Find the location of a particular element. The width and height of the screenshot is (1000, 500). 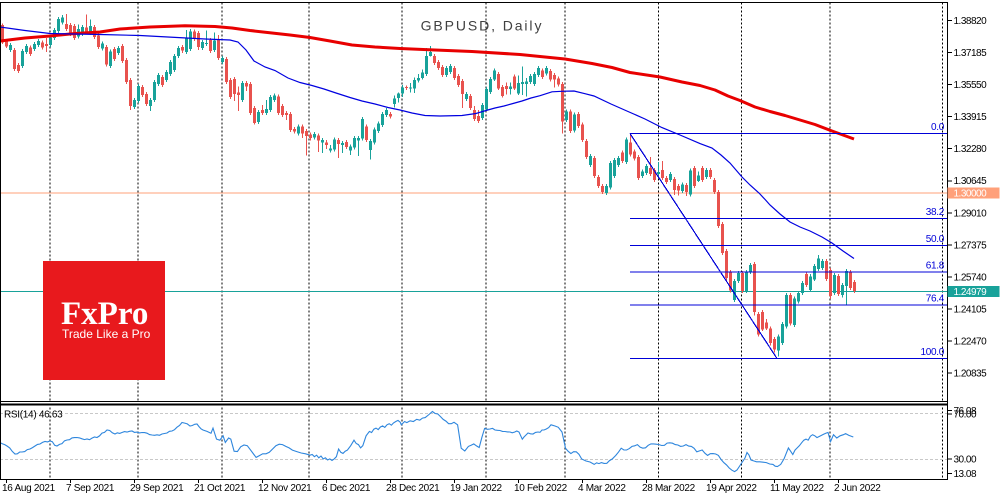

svg-text: FxPro is located at coordinates (104, 314).